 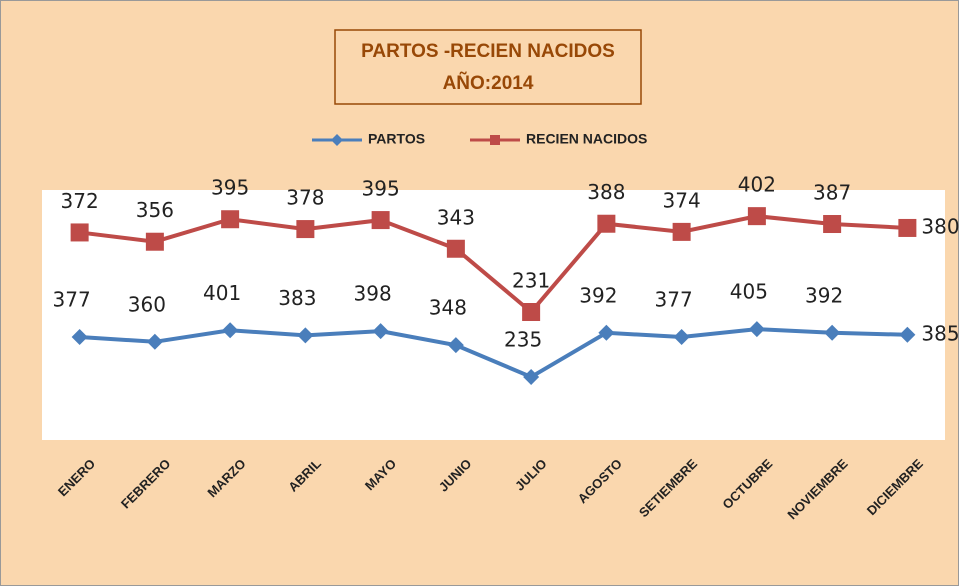 I want to click on chart-subtitle: AÑO:2014, so click(x=488, y=83).